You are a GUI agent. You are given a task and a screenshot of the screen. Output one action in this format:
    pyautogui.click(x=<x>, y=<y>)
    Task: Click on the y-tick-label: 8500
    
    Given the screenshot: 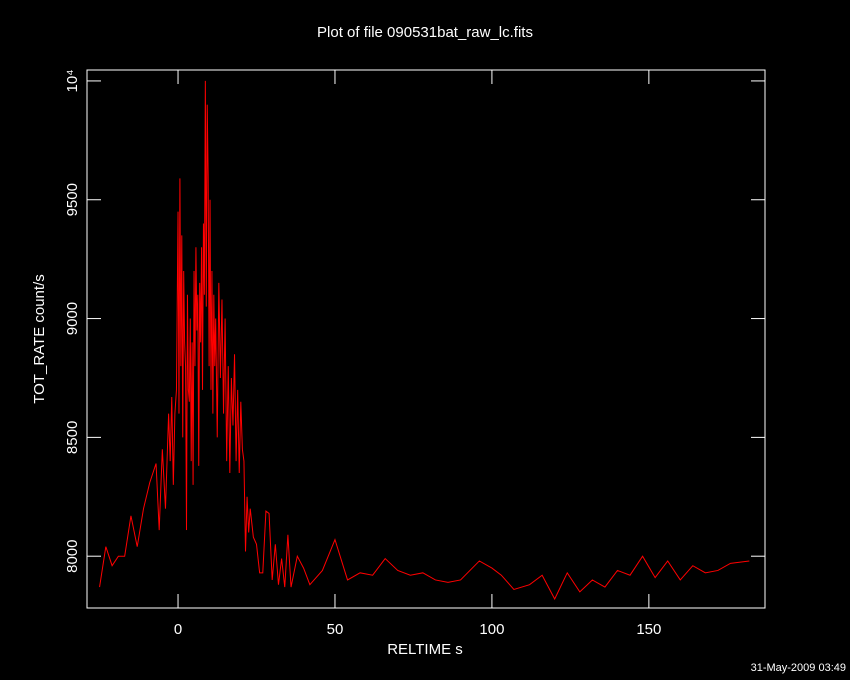 What is the action you would take?
    pyautogui.click(x=72, y=437)
    